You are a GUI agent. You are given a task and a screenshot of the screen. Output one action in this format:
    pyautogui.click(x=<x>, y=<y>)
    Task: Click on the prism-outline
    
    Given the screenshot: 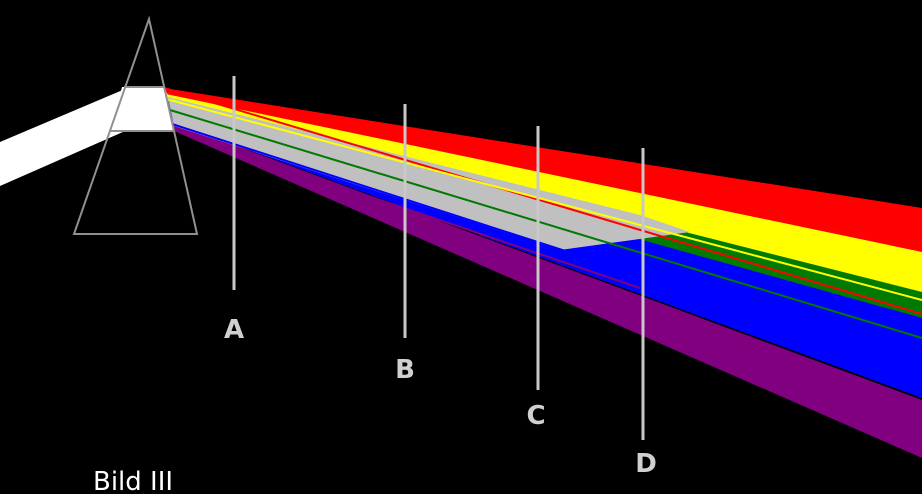 What is the action you would take?
    pyautogui.click(x=135, y=125)
    